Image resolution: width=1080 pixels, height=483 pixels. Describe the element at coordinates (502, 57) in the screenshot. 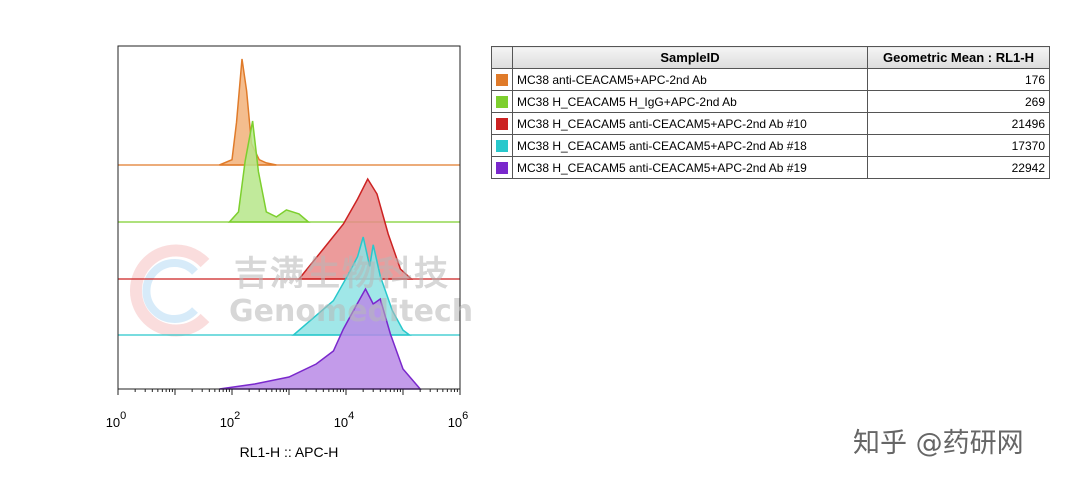

I see `table-header-swatch` at that location.